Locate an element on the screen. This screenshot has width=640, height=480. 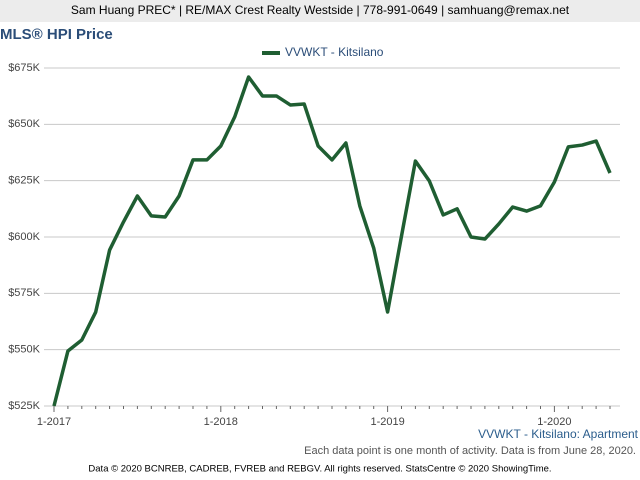
x-tick-label: 1-2020 is located at coordinates (554, 422).